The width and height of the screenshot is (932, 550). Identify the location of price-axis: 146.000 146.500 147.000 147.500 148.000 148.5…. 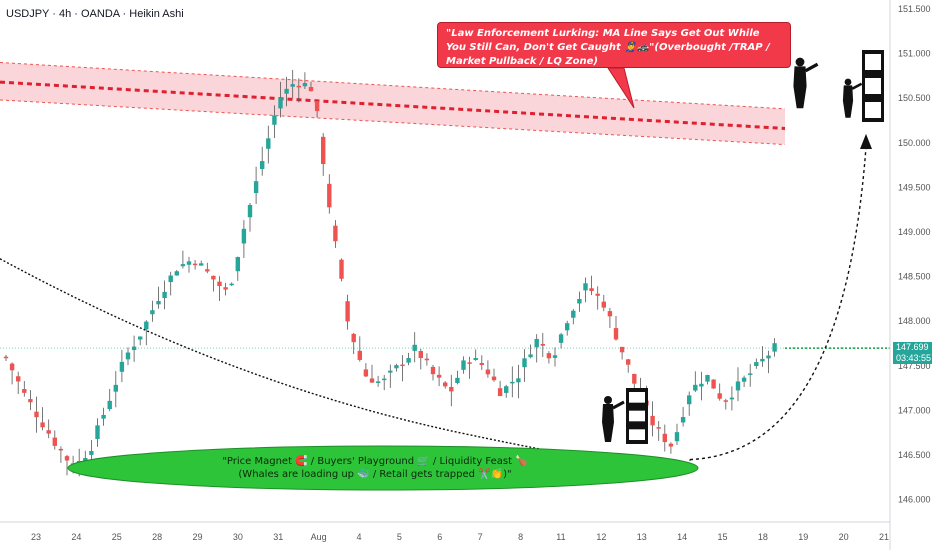
(910, 275).